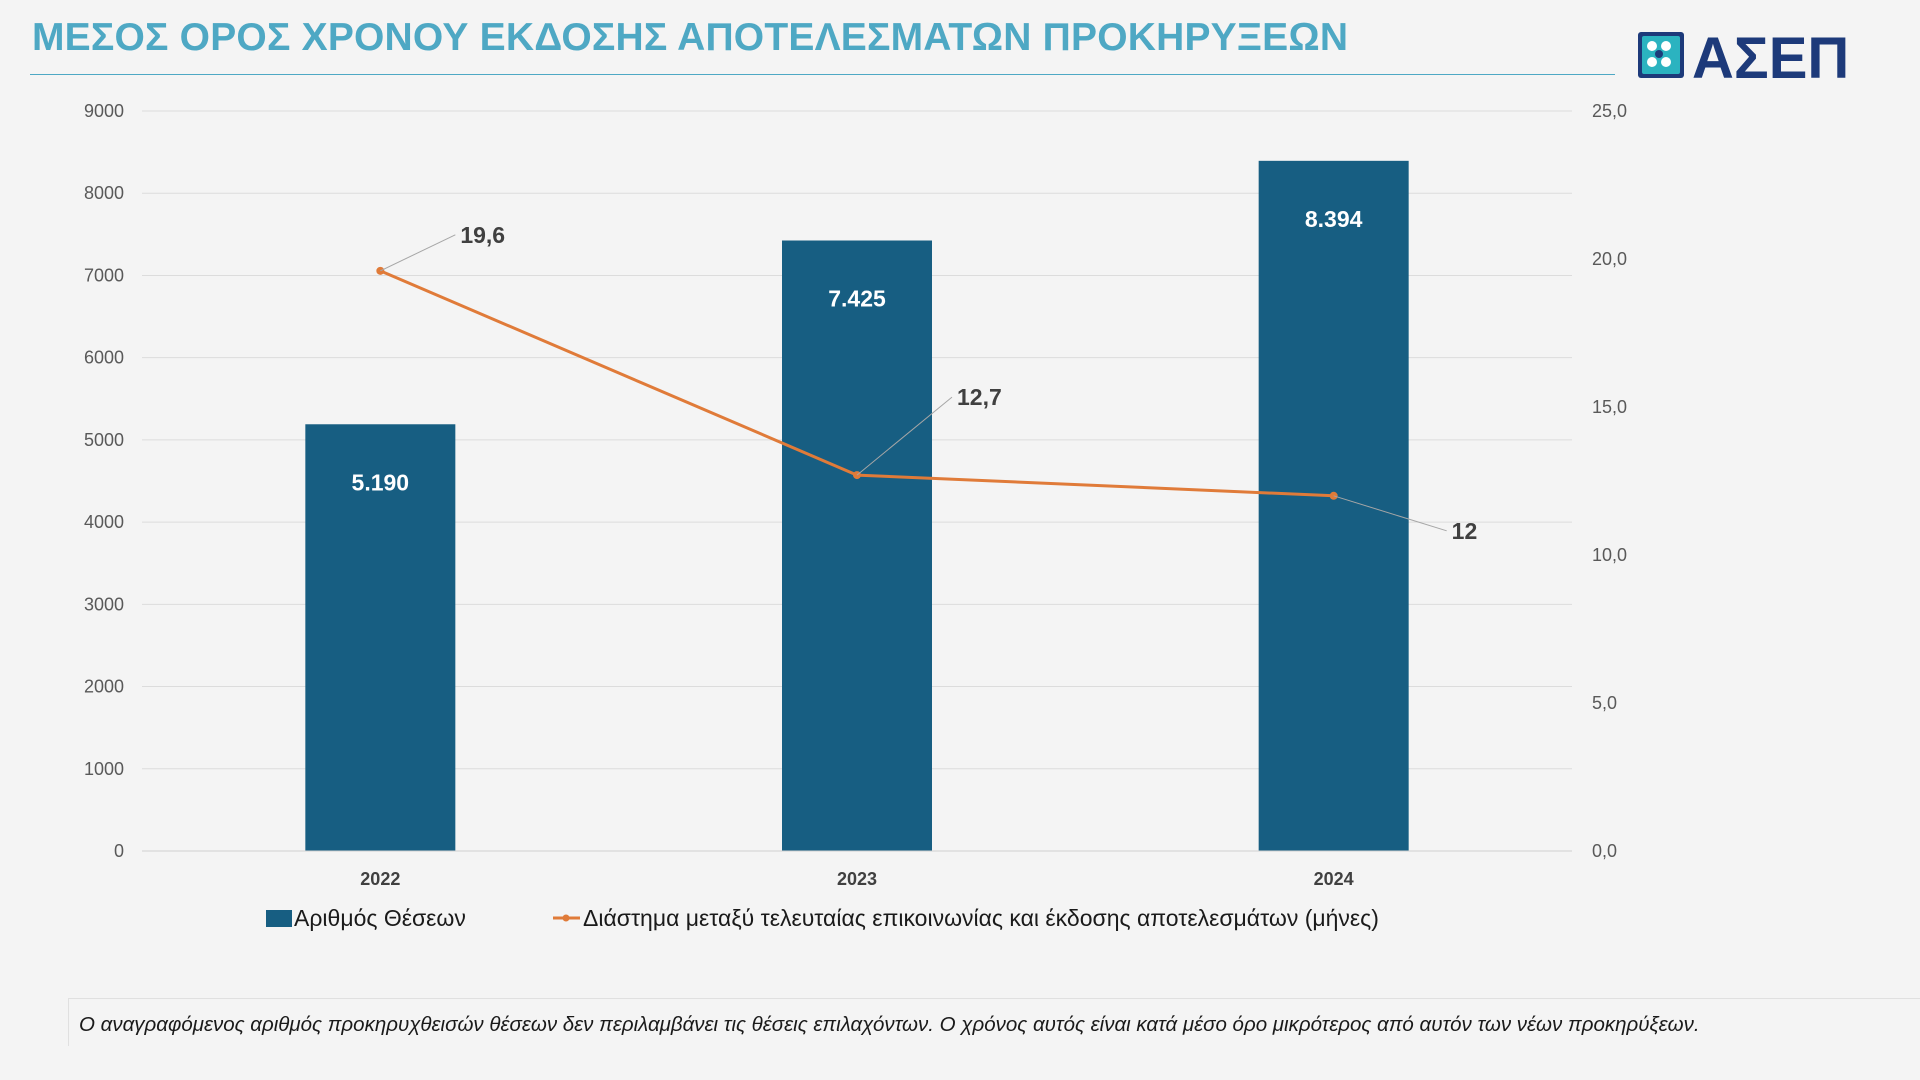 The height and width of the screenshot is (1080, 1920). Describe the element at coordinates (1609, 111) in the screenshot. I see `y-right-tick-label: 25,0` at that location.